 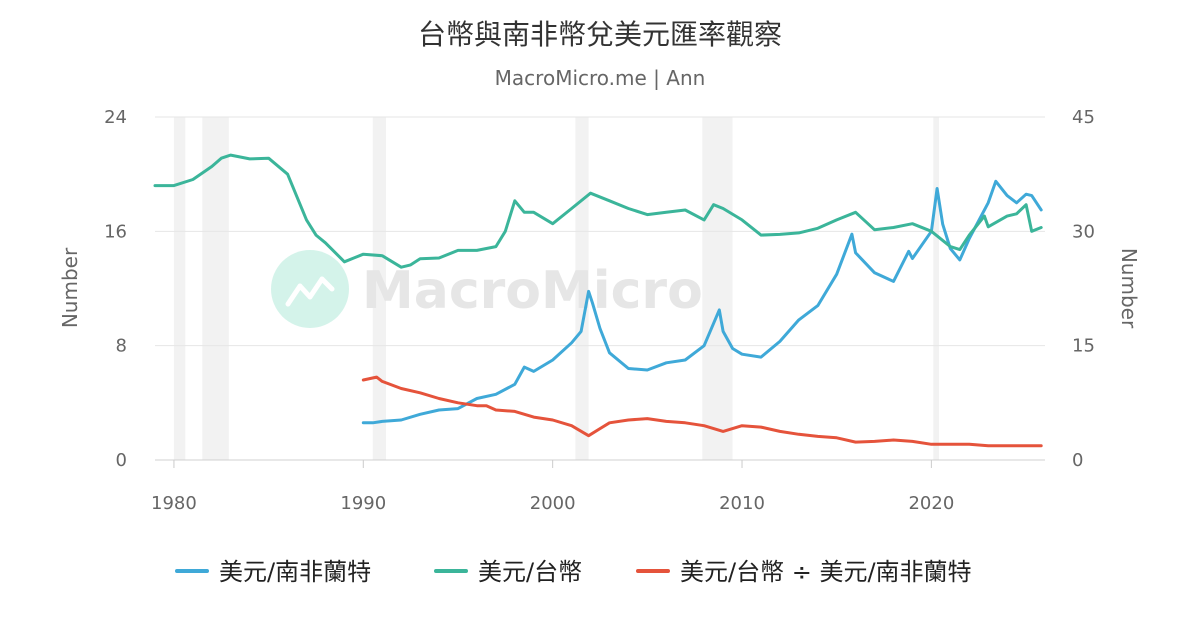 I want to click on watermark: MacroMicro, so click(x=487, y=289).